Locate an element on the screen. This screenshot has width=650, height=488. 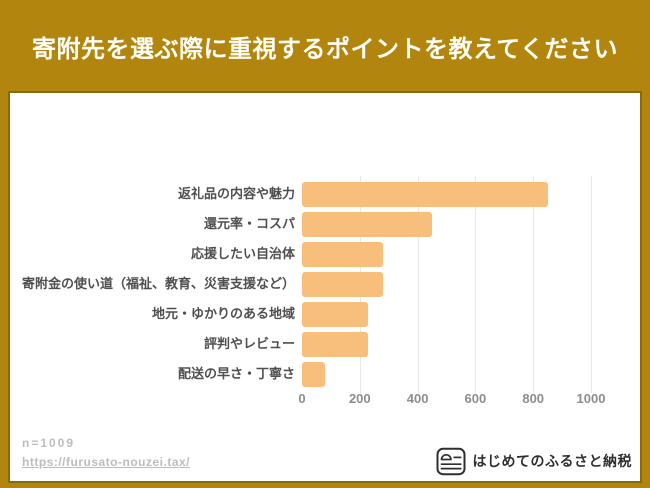
chart-row: 応援したい自治体 is located at coordinates (325, 254).